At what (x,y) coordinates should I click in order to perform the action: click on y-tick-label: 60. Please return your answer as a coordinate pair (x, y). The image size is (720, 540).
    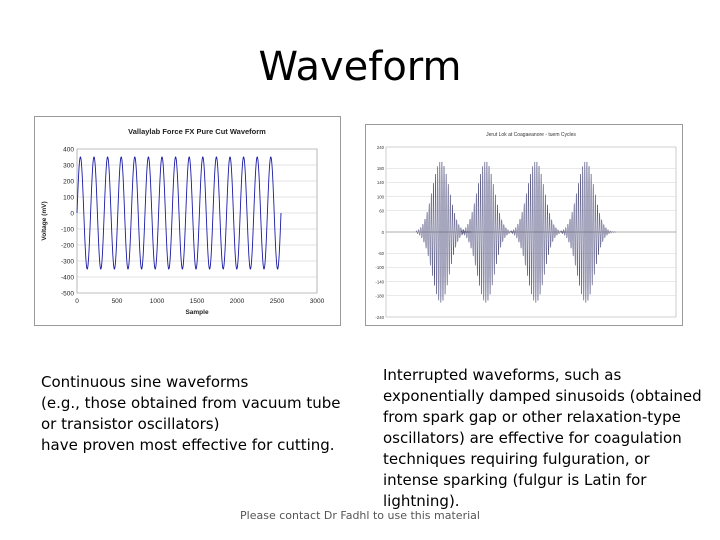
    Looking at the image, I should click on (381, 211).